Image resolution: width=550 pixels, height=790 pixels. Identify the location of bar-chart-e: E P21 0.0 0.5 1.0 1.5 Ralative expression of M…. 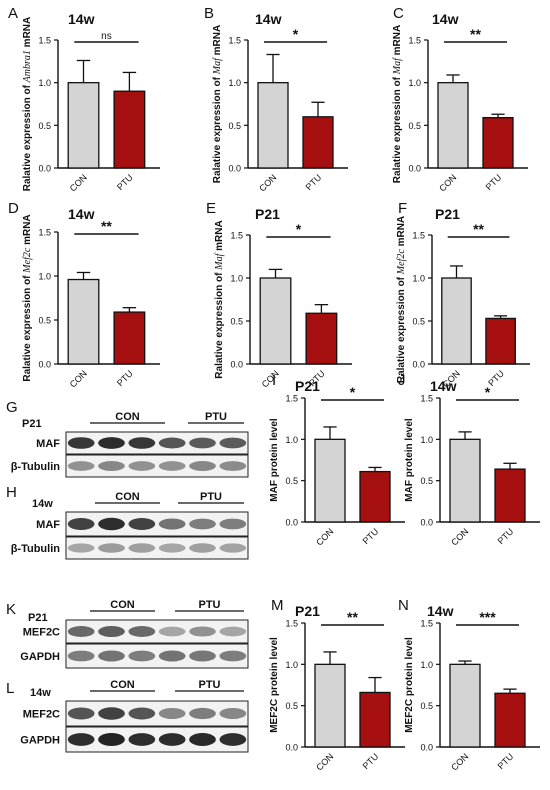
(279, 295).